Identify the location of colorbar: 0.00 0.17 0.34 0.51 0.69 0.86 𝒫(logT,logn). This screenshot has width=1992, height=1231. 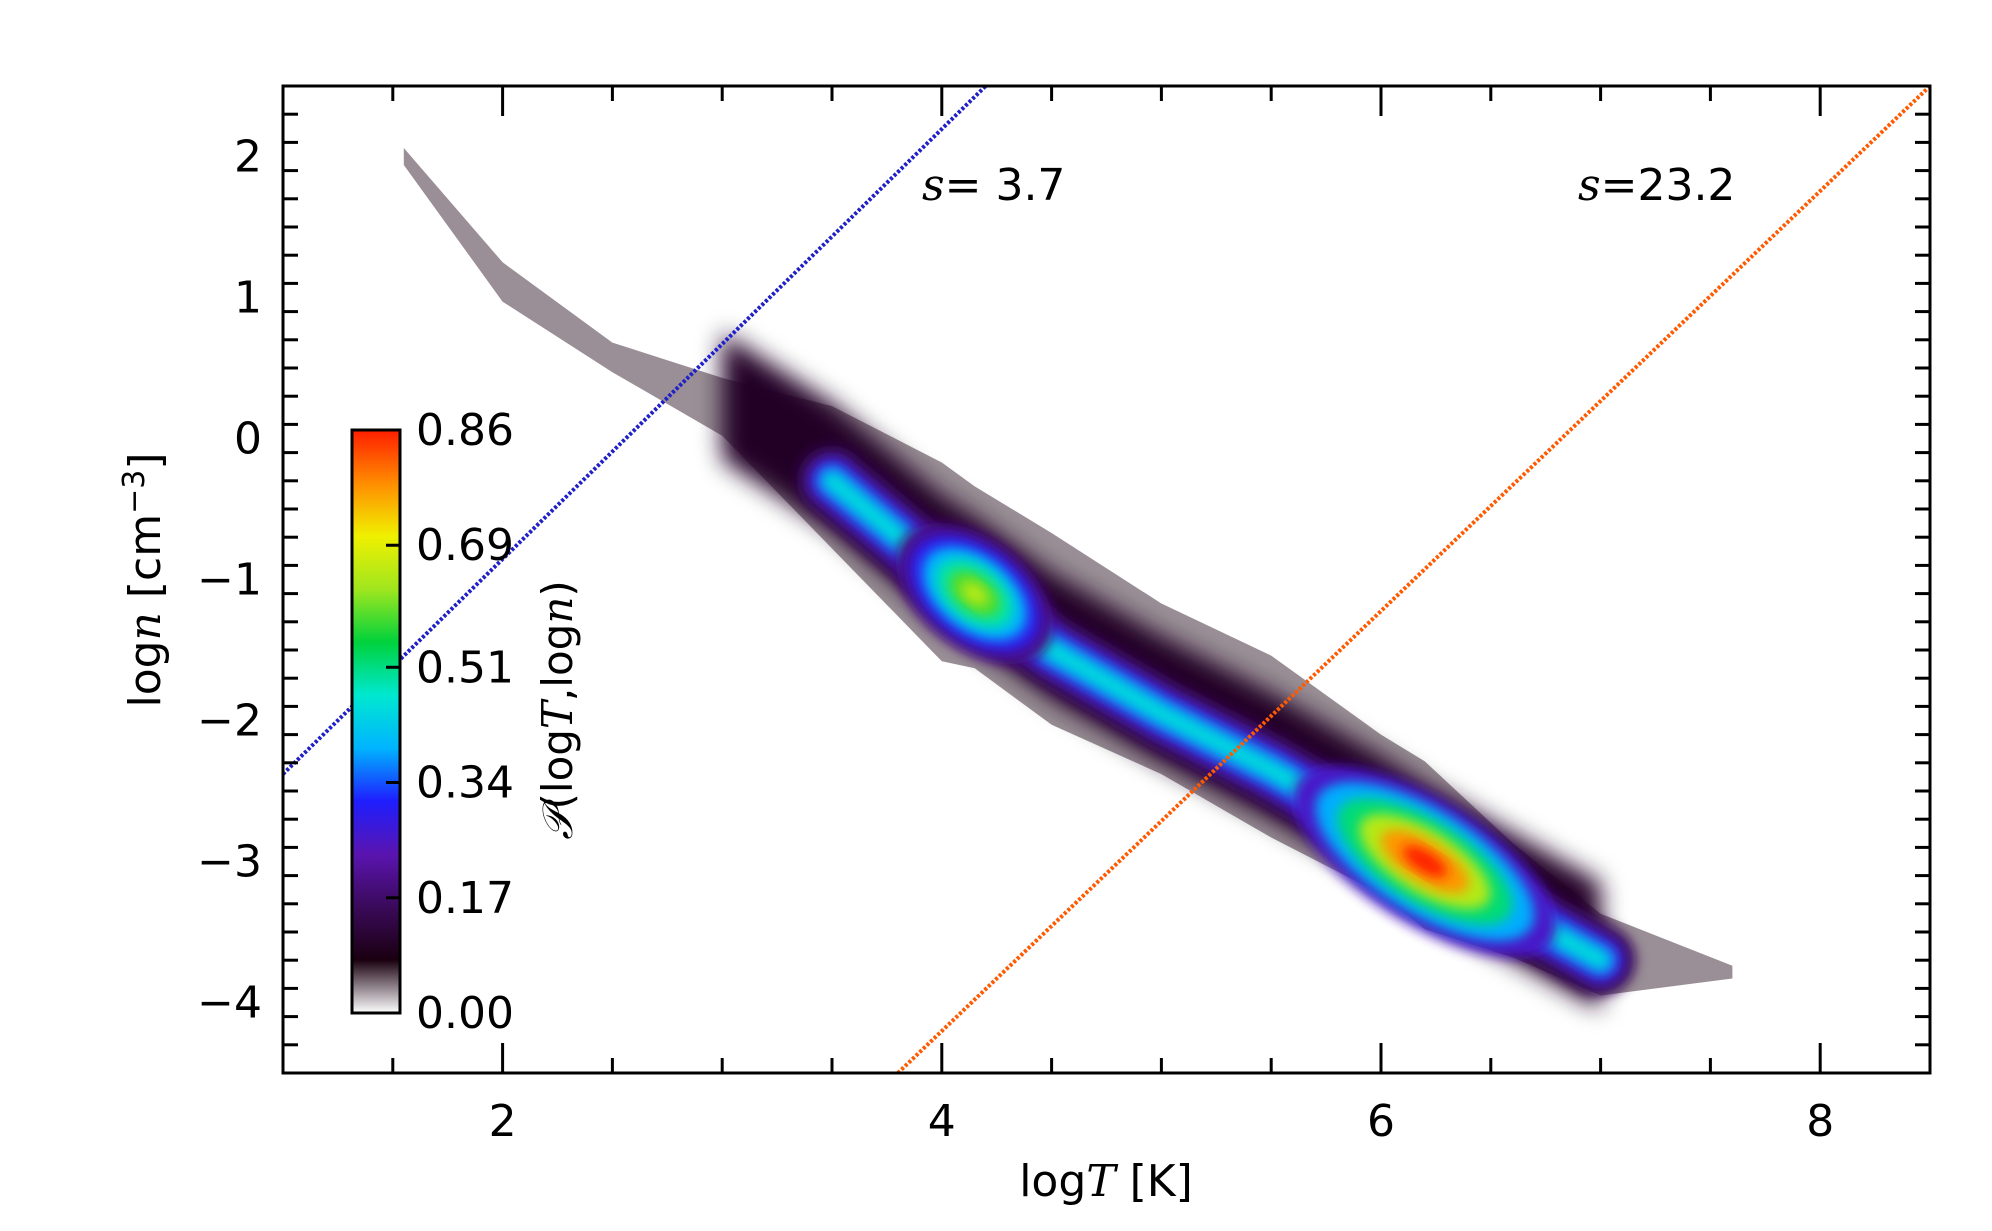
(466, 722).